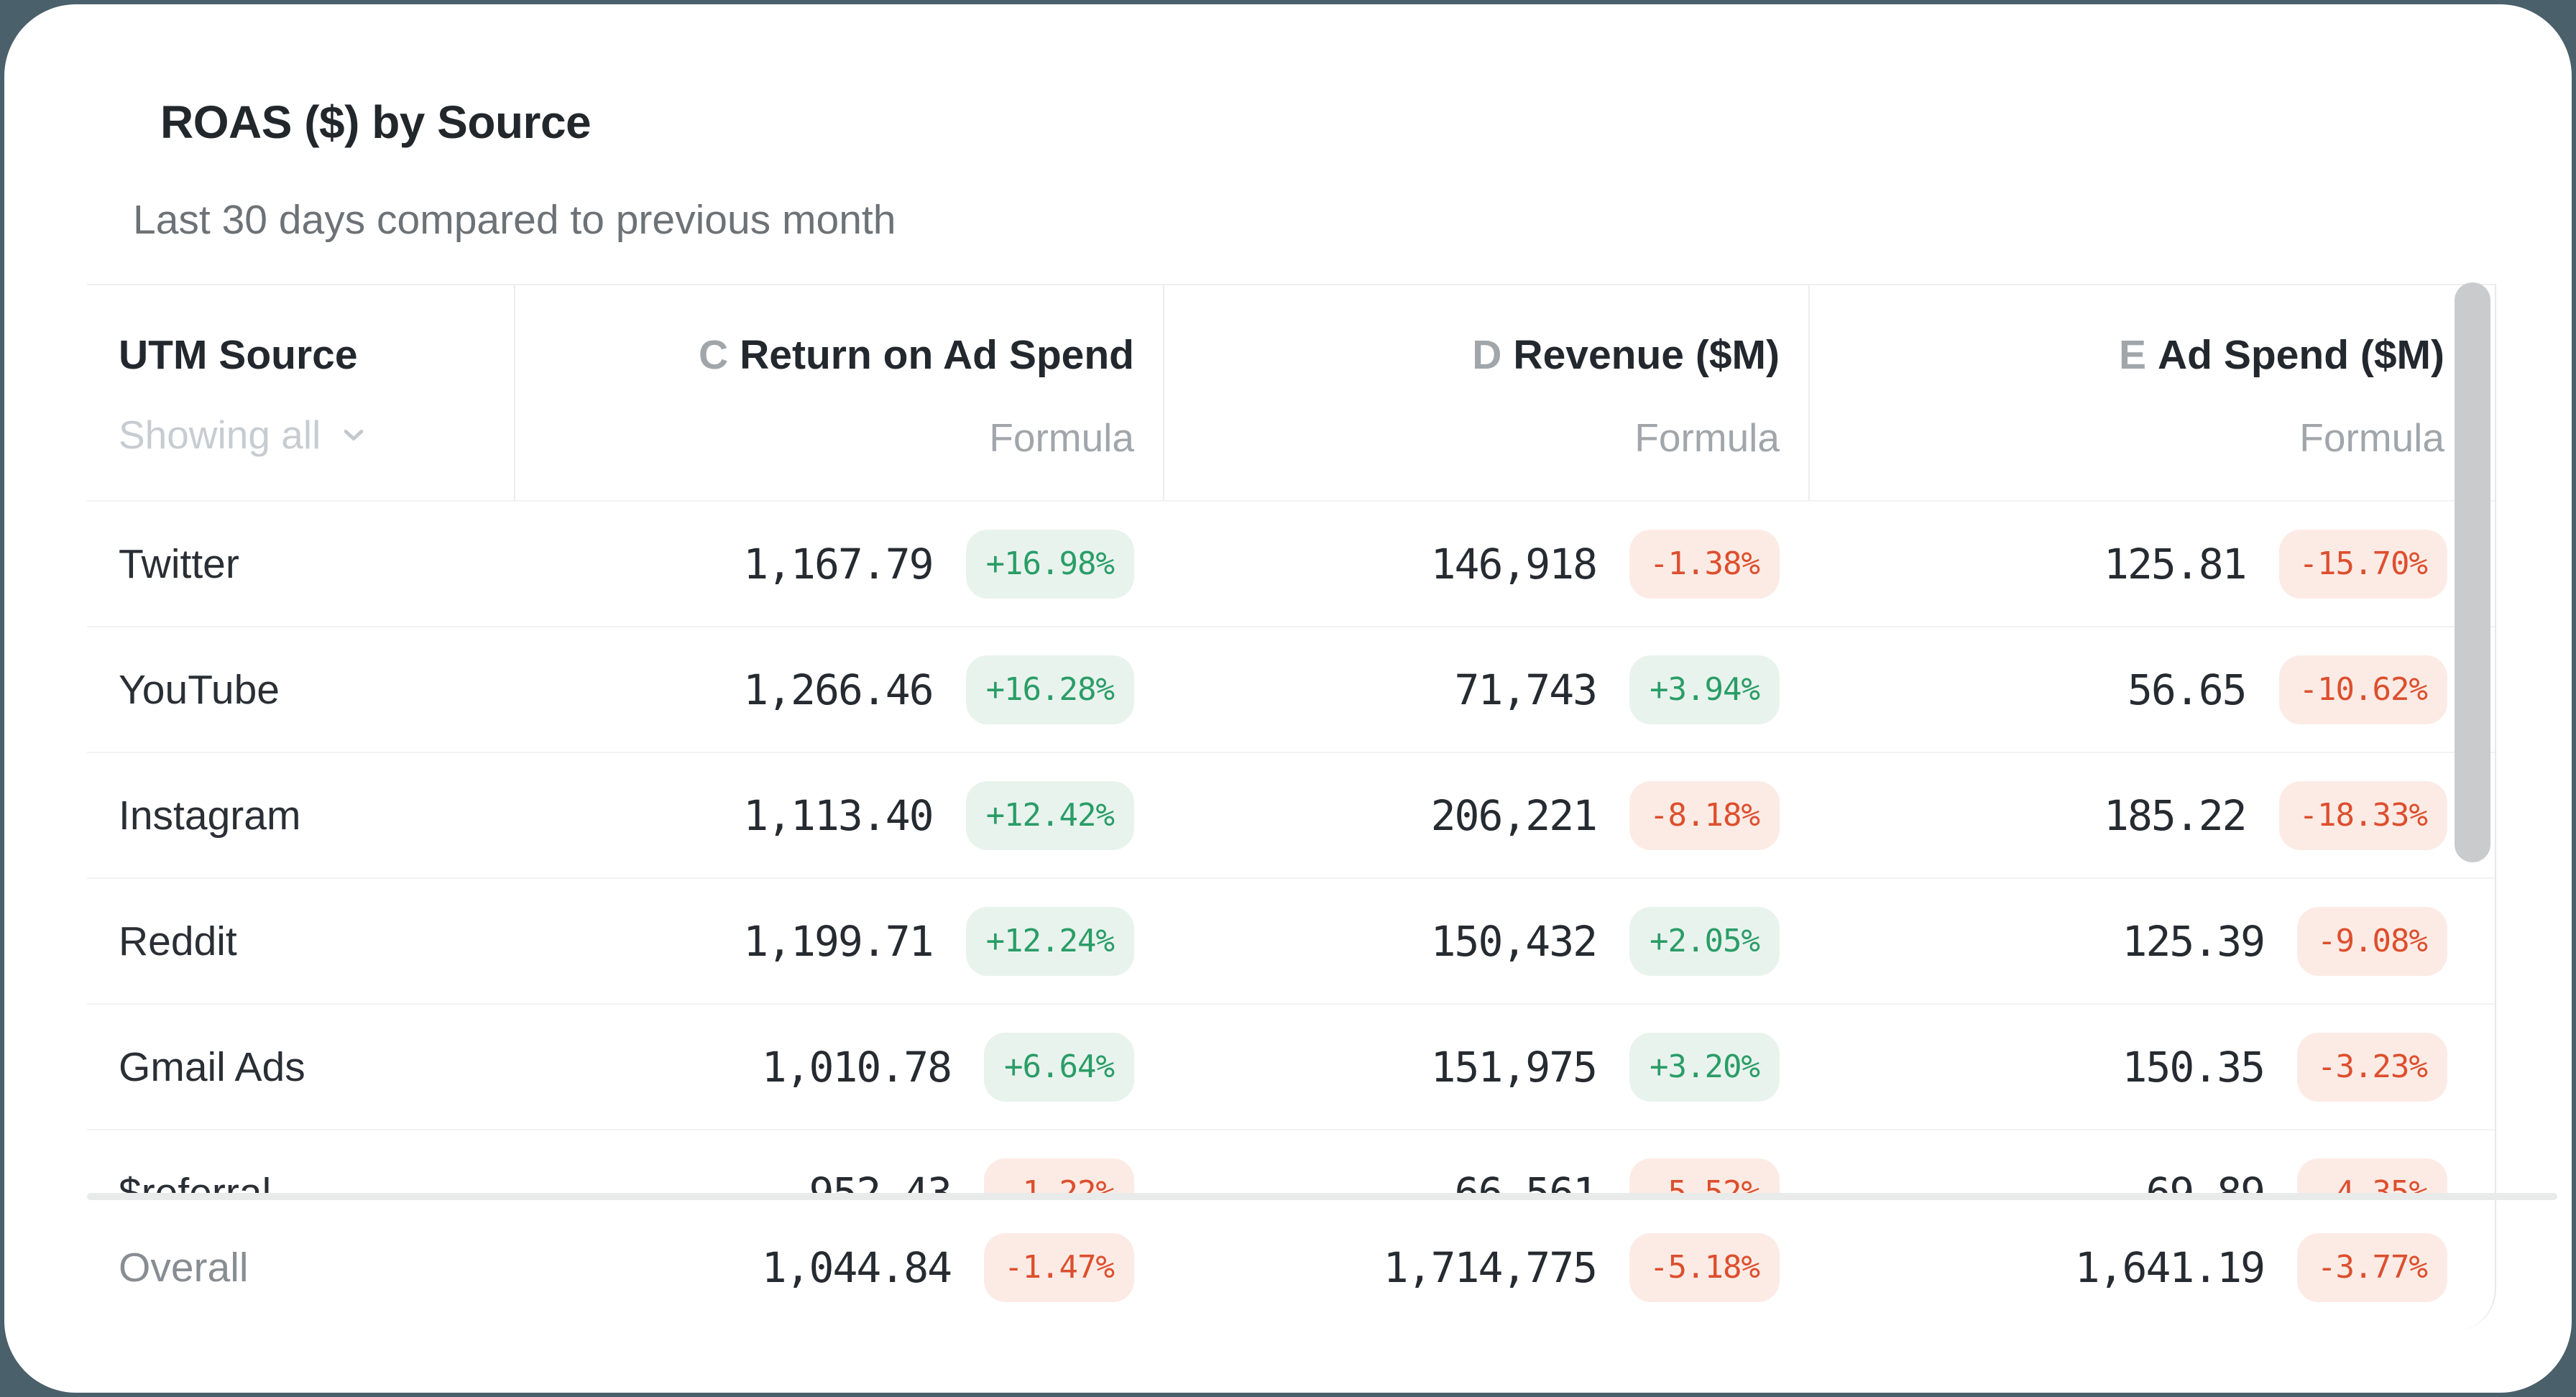 The height and width of the screenshot is (1397, 2576). I want to click on metric-cell: 151,975 +3.20%, so click(1485, 1067).